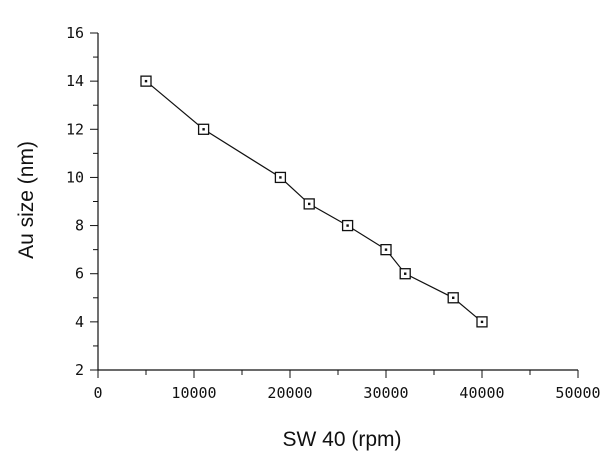 This screenshot has width=616, height=455. Describe the element at coordinates (97, 393) in the screenshot. I see `x-tick-label: 0` at that location.